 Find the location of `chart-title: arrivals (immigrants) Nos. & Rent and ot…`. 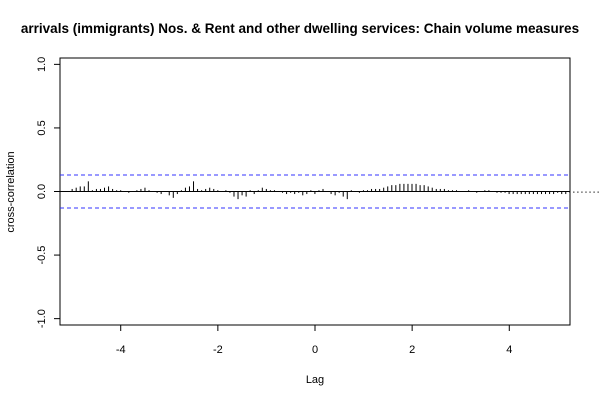

chart-title: arrivals (immigrants) Nos. & Rent and ot… is located at coordinates (300, 28).